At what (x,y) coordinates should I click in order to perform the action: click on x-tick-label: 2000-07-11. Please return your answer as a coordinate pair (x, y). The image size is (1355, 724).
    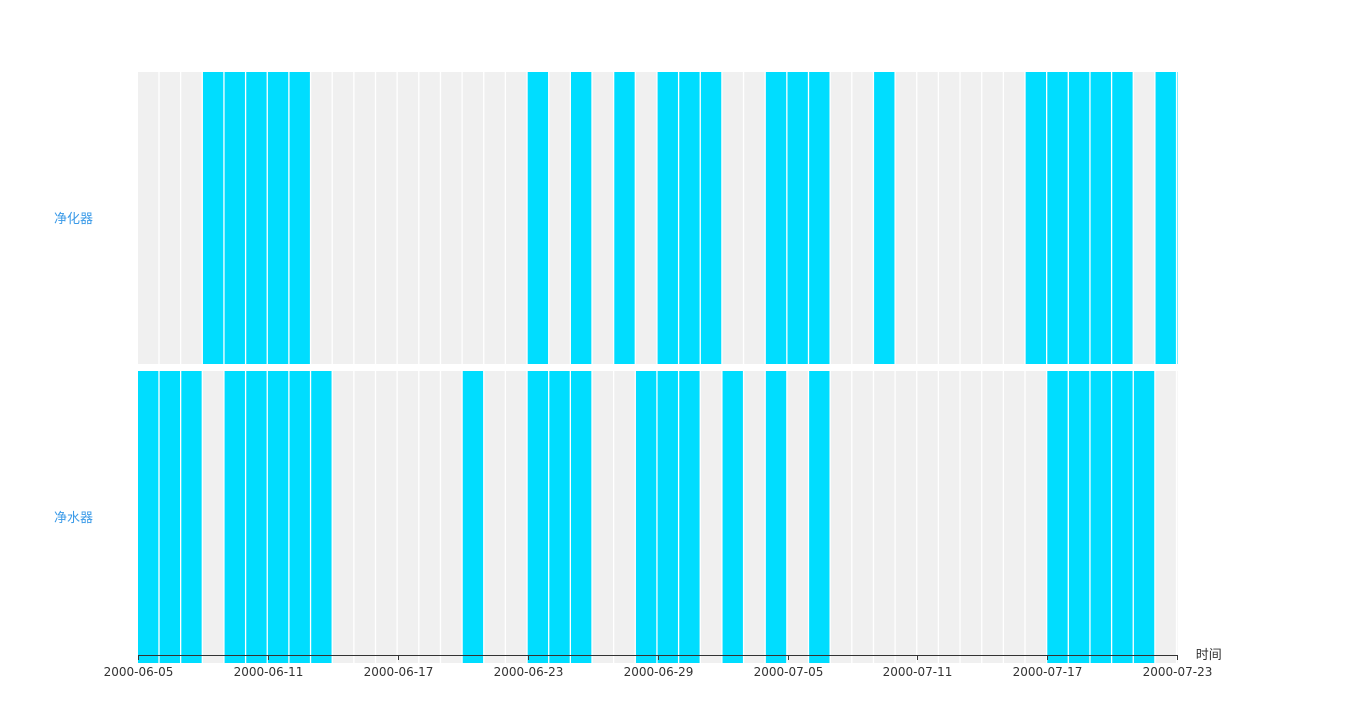
    Looking at the image, I should click on (918, 672).